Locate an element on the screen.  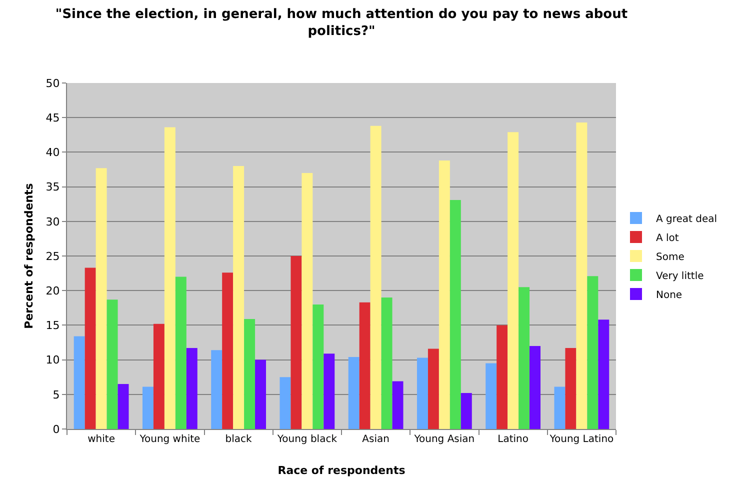
y-tick-label: 35 is located at coordinates (53, 187).